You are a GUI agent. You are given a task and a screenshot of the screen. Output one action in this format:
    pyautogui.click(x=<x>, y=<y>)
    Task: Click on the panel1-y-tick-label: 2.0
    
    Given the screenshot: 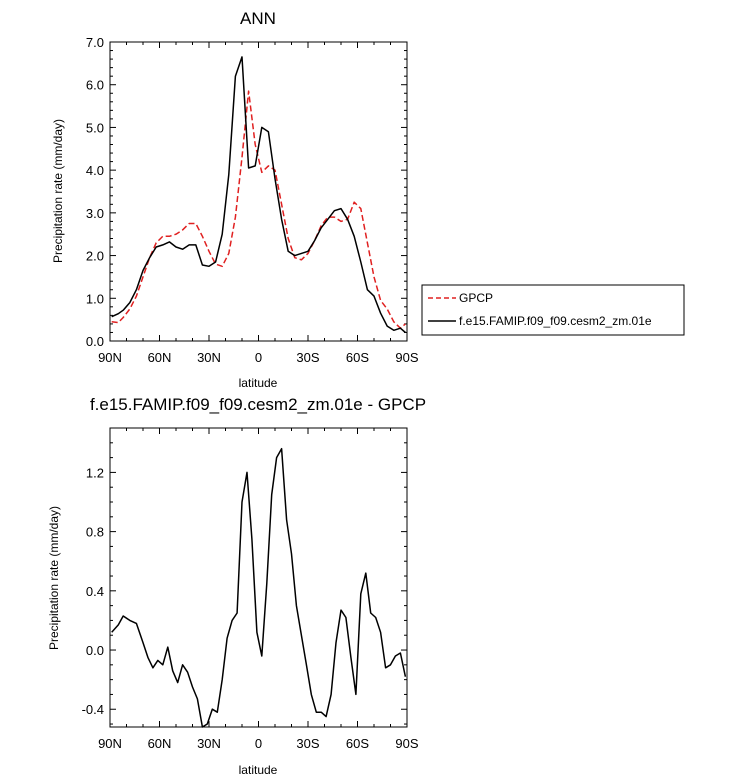 What is the action you would take?
    pyautogui.click(x=95, y=256)
    